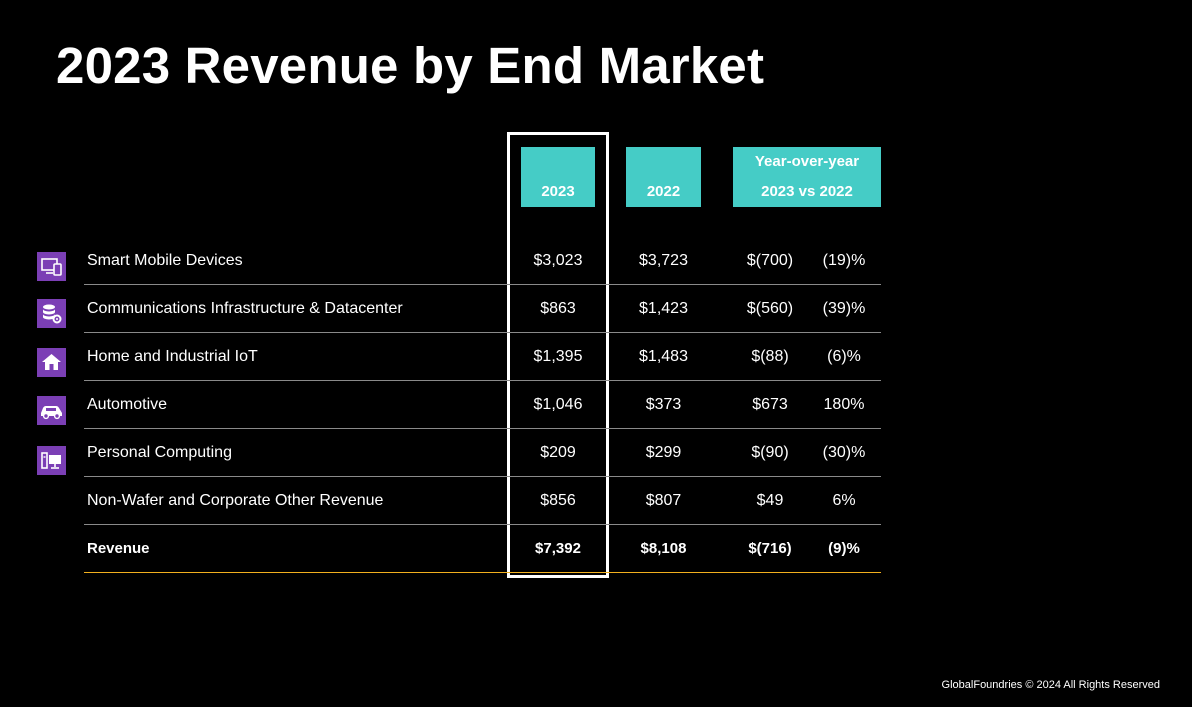 The width and height of the screenshot is (1192, 707). What do you see at coordinates (770, 452) in the screenshot?
I see `cell-yoy-change: $(90)` at bounding box center [770, 452].